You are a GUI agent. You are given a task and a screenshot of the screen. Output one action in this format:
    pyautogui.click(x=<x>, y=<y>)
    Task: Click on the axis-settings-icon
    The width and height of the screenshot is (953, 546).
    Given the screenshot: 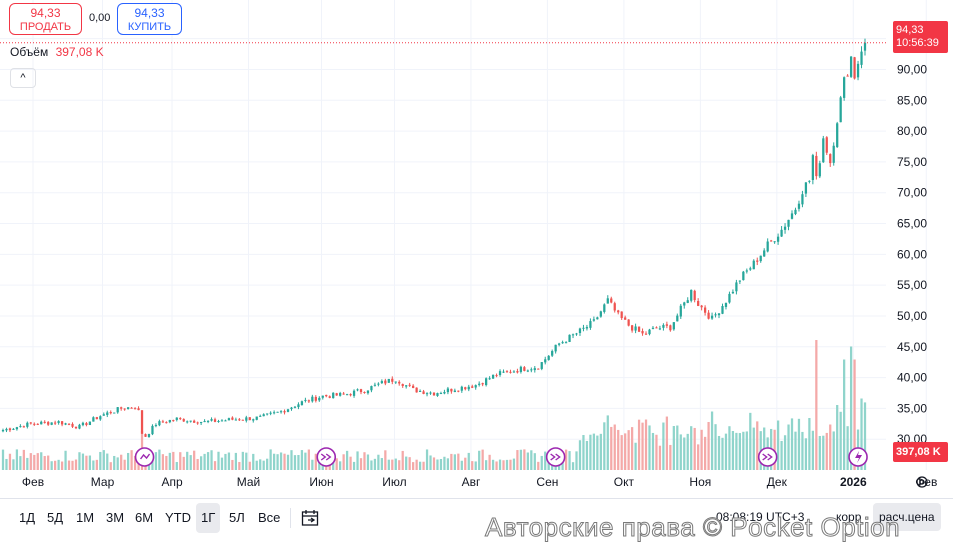 What is the action you would take?
    pyautogui.click(x=922, y=482)
    